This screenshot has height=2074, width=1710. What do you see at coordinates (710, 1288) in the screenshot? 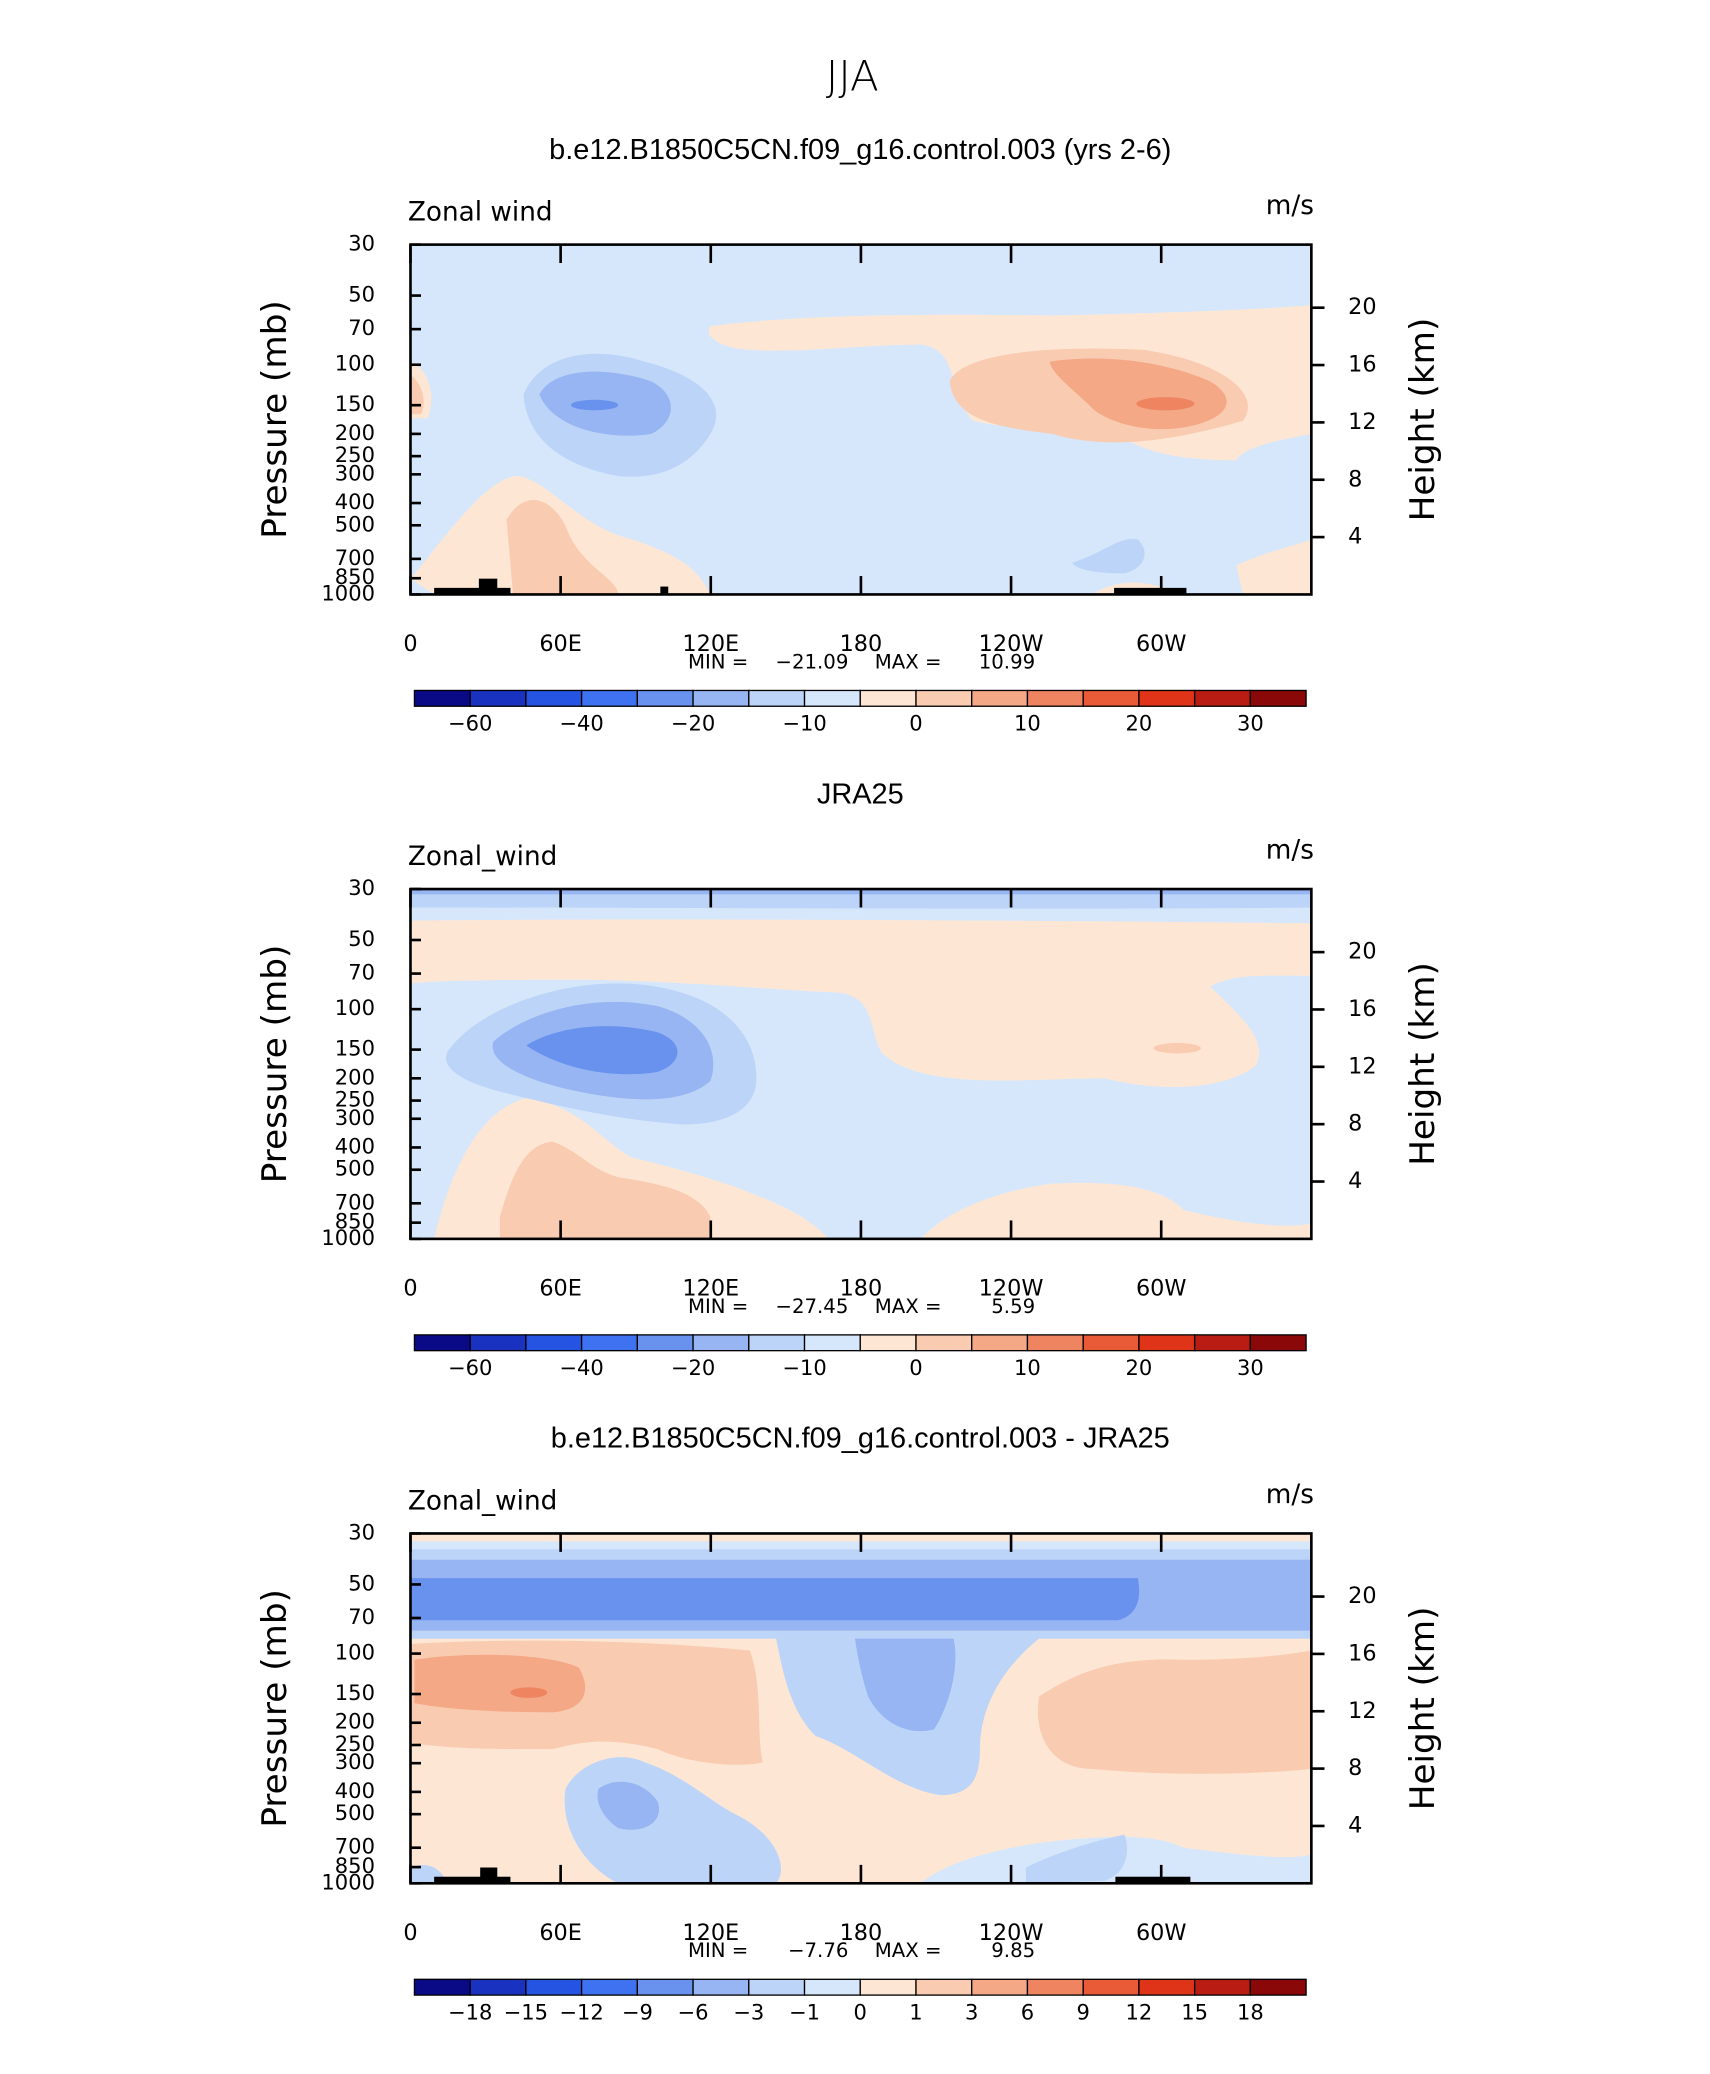
I see `x-tick-label: 120E` at bounding box center [710, 1288].